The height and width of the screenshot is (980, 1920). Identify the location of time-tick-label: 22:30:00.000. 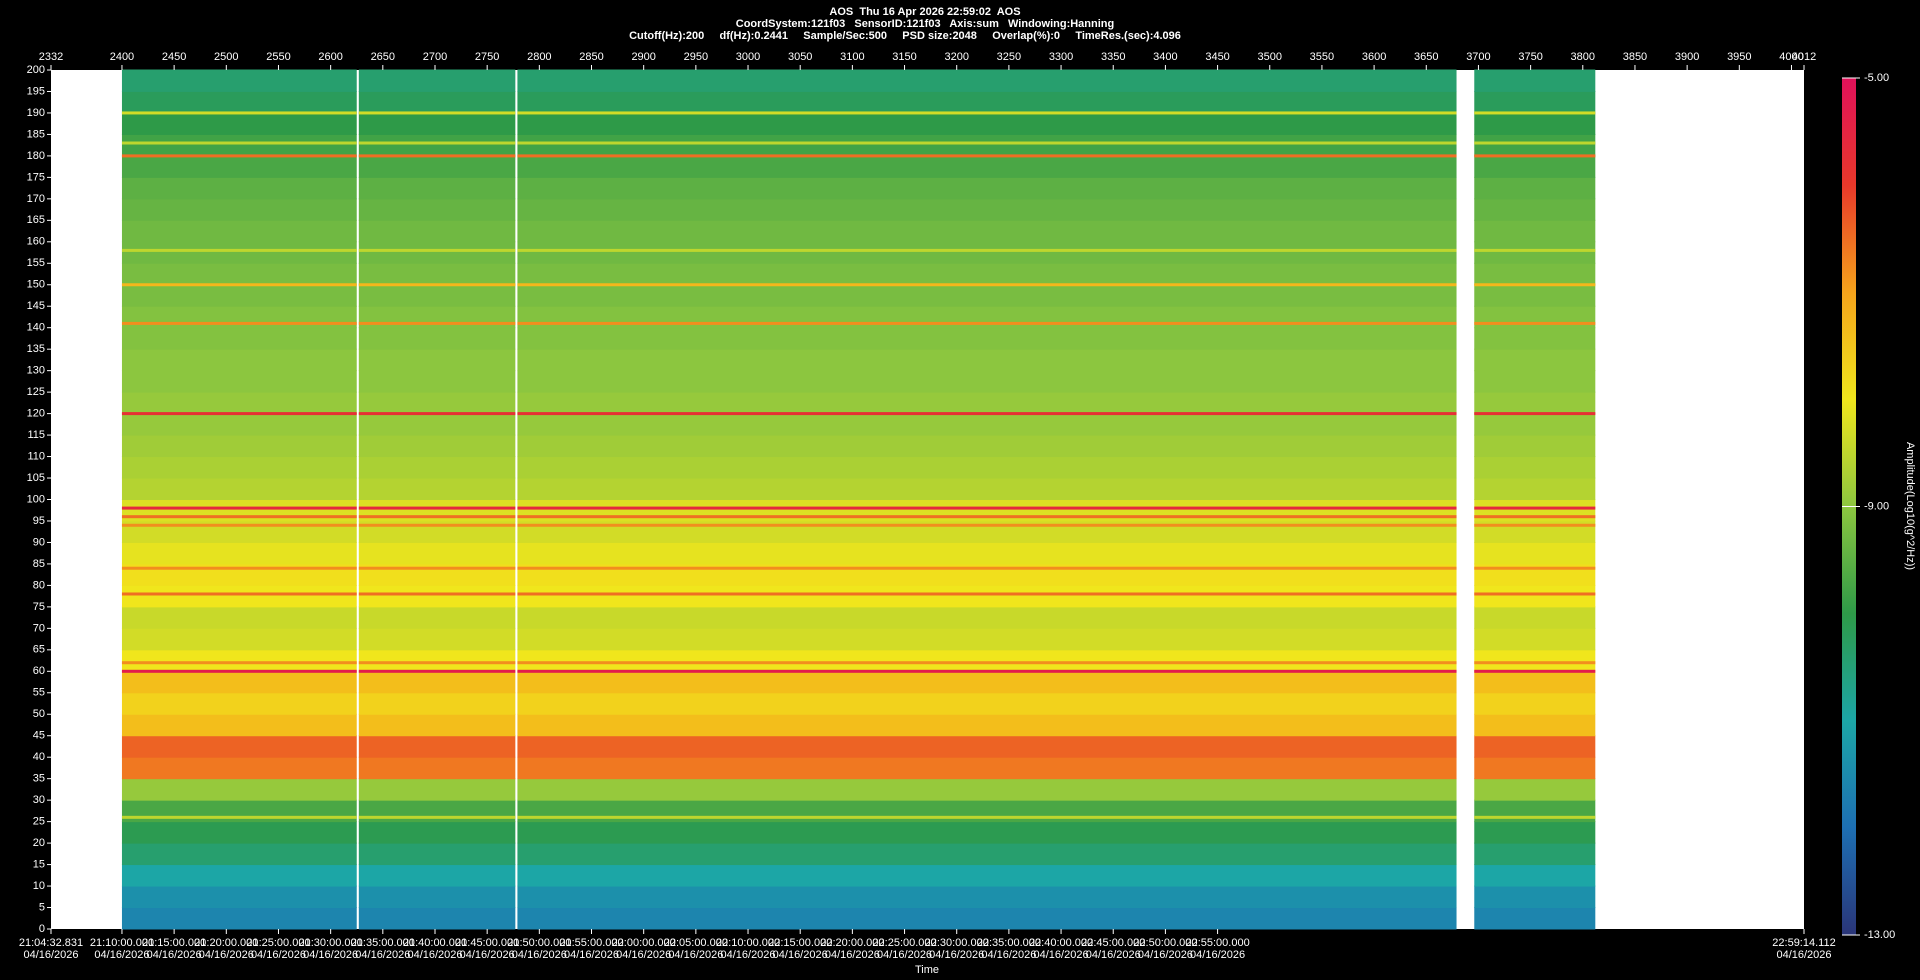
(957, 943).